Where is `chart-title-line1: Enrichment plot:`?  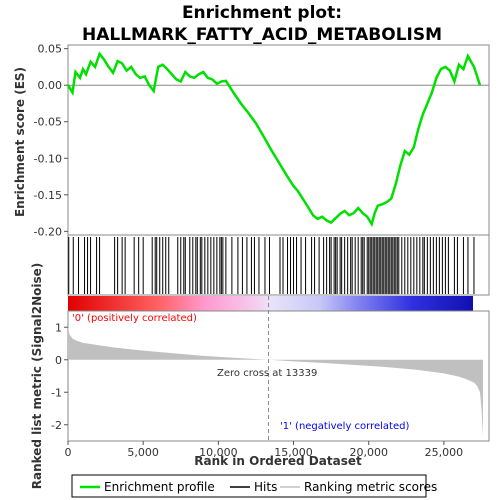
chart-title-line1: Enrichment plot: is located at coordinates (262, 13).